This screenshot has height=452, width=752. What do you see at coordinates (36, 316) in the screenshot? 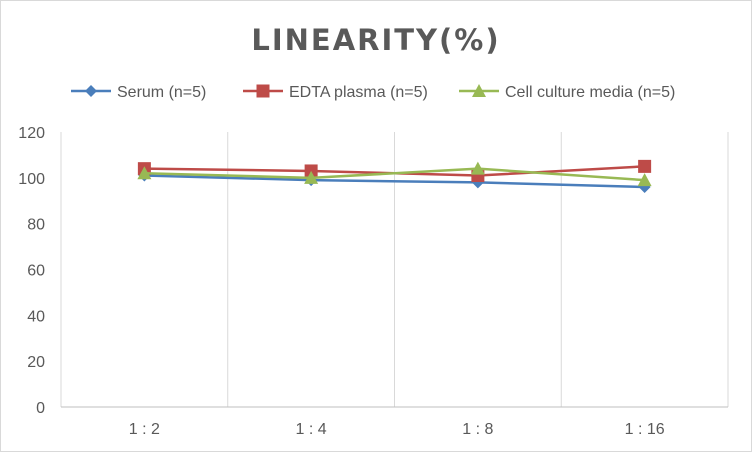
I see `y-tick-label: 40` at bounding box center [36, 316].